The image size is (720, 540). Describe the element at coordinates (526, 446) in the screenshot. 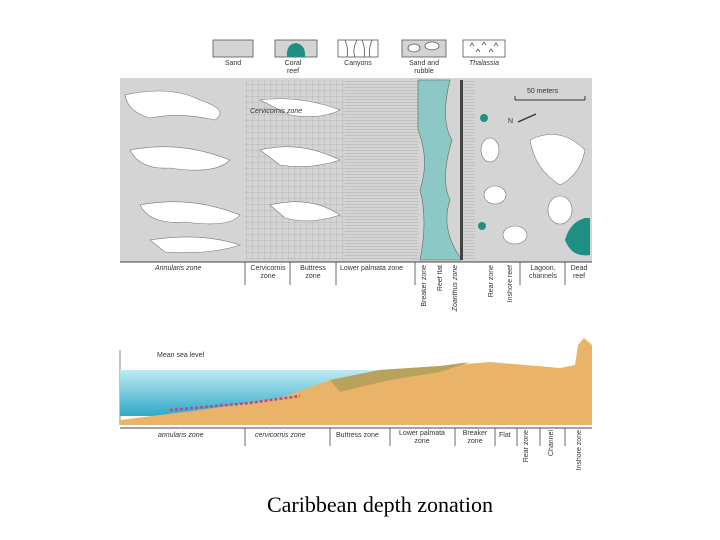

I see `profile-zone-label: Rear zone` at that location.